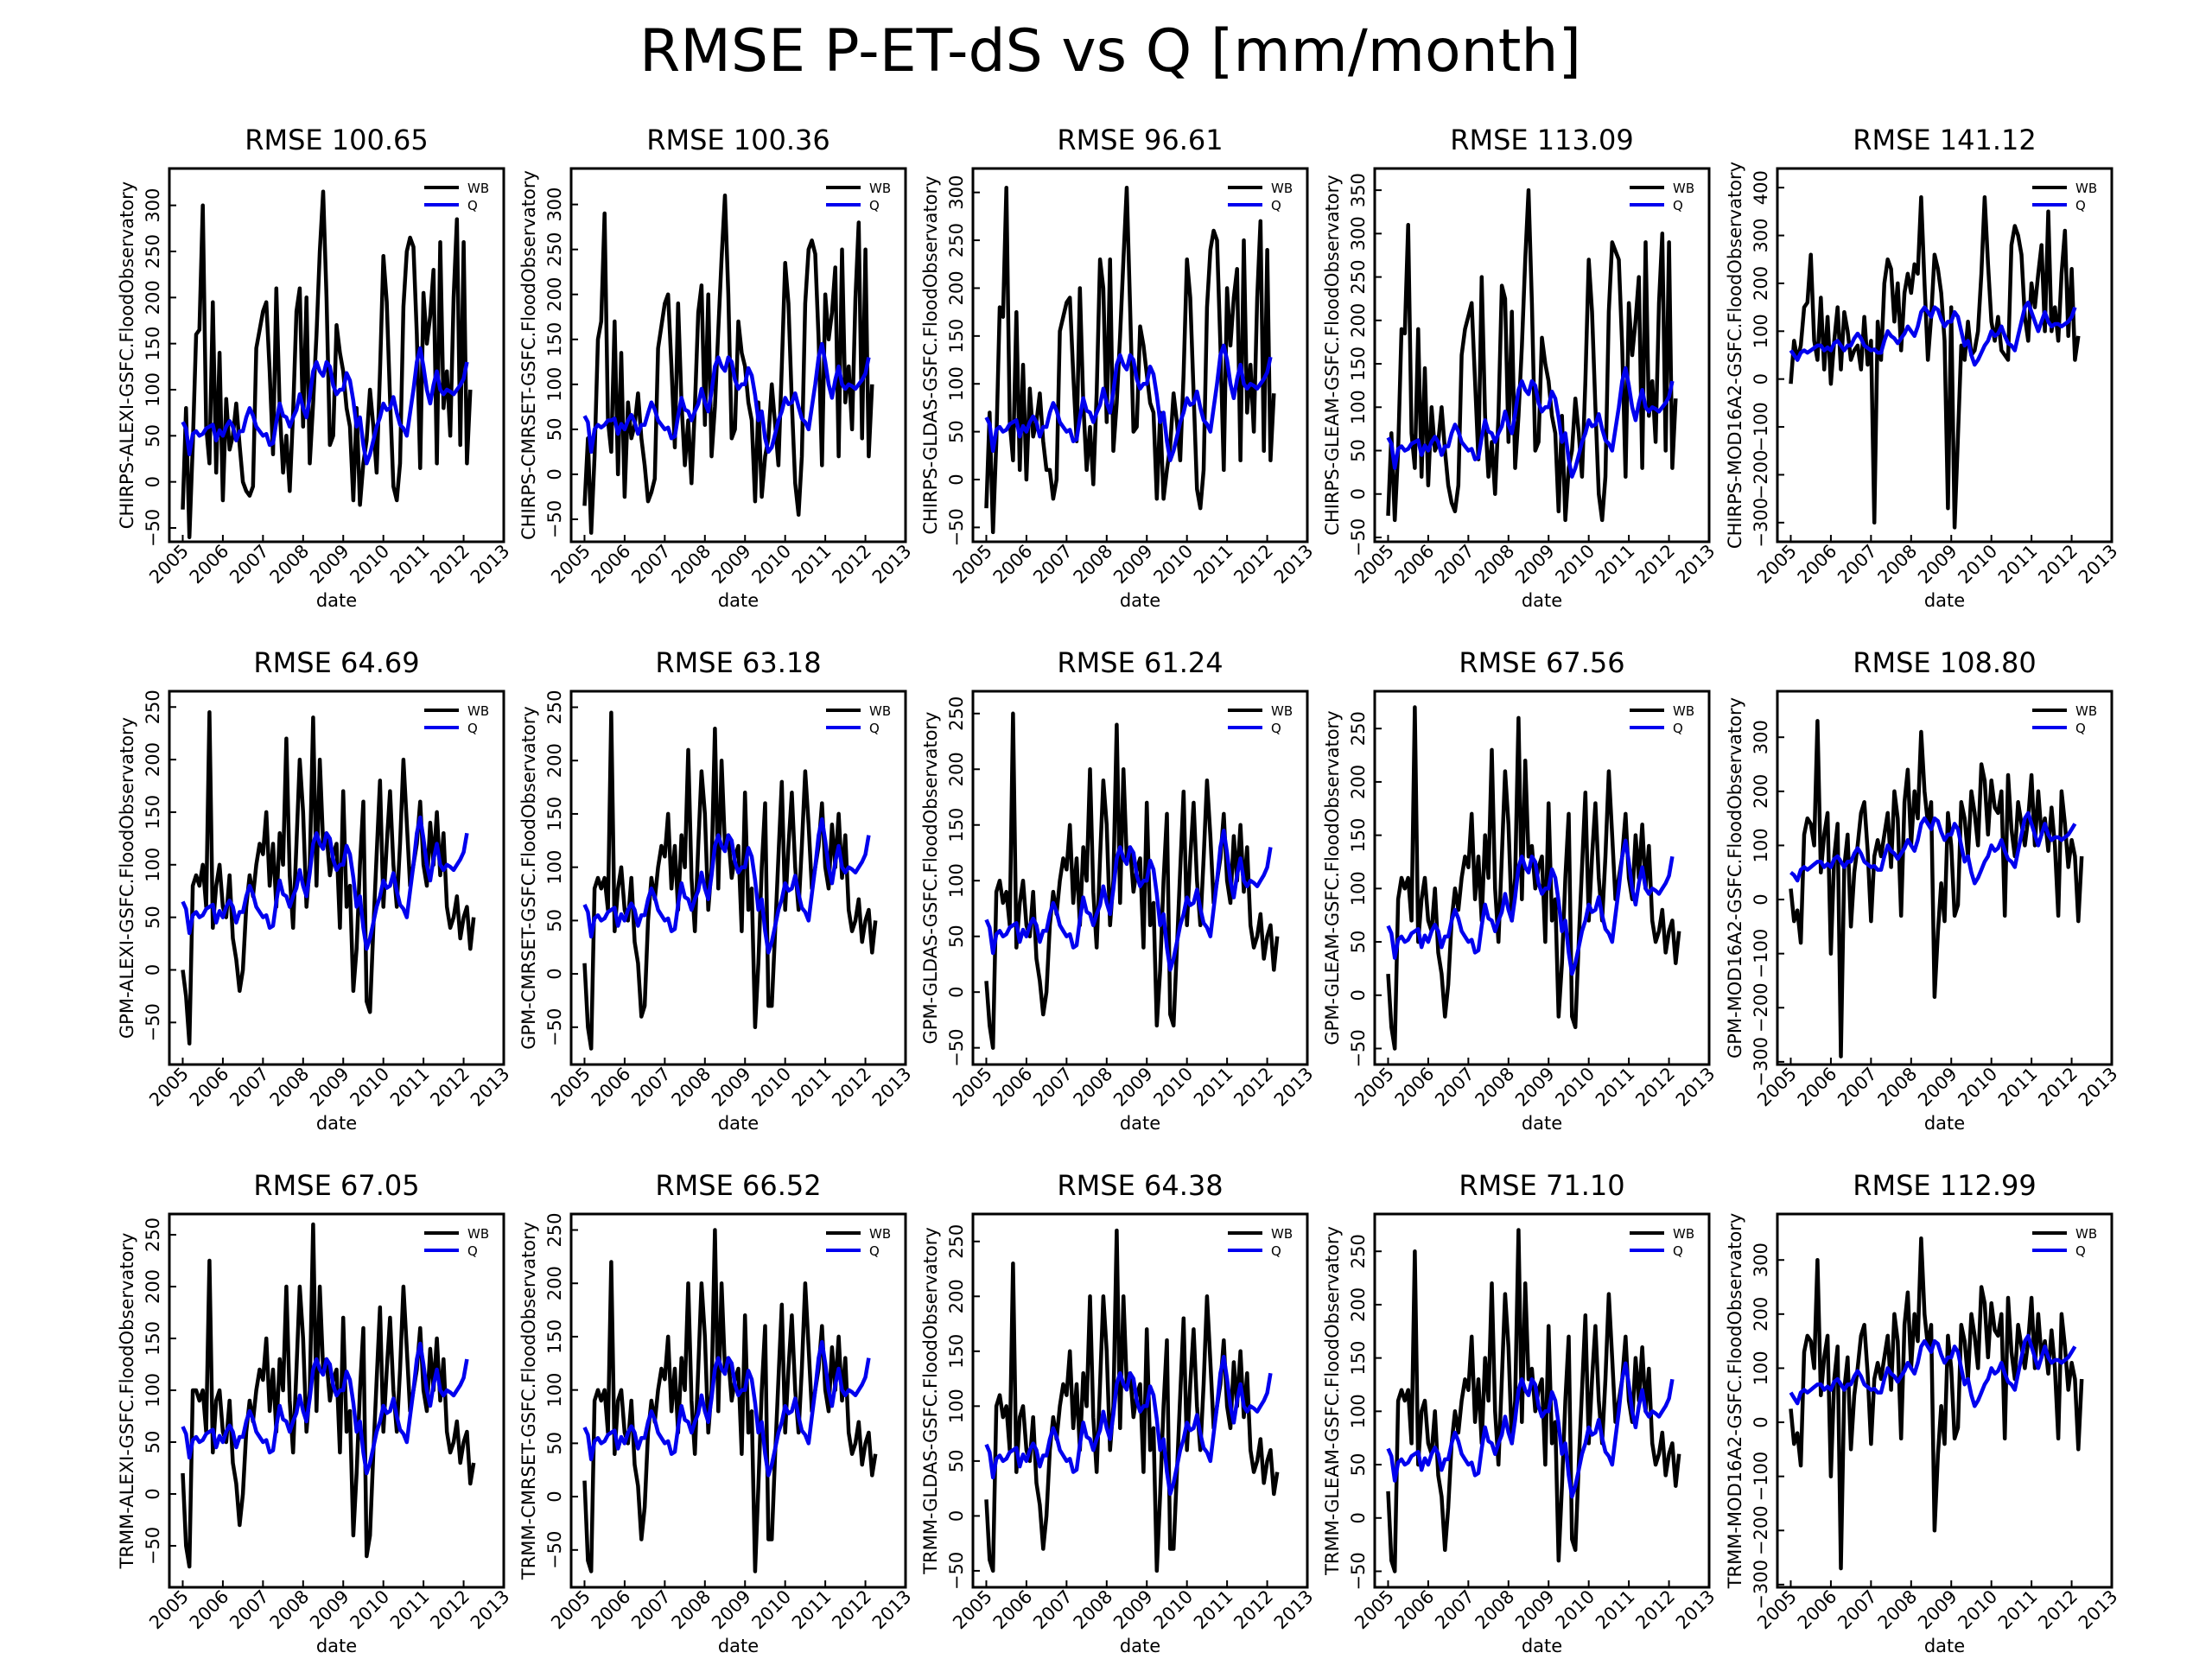  Describe the element at coordinates (726, 1408) in the screenshot. I see `series-q-line` at that location.